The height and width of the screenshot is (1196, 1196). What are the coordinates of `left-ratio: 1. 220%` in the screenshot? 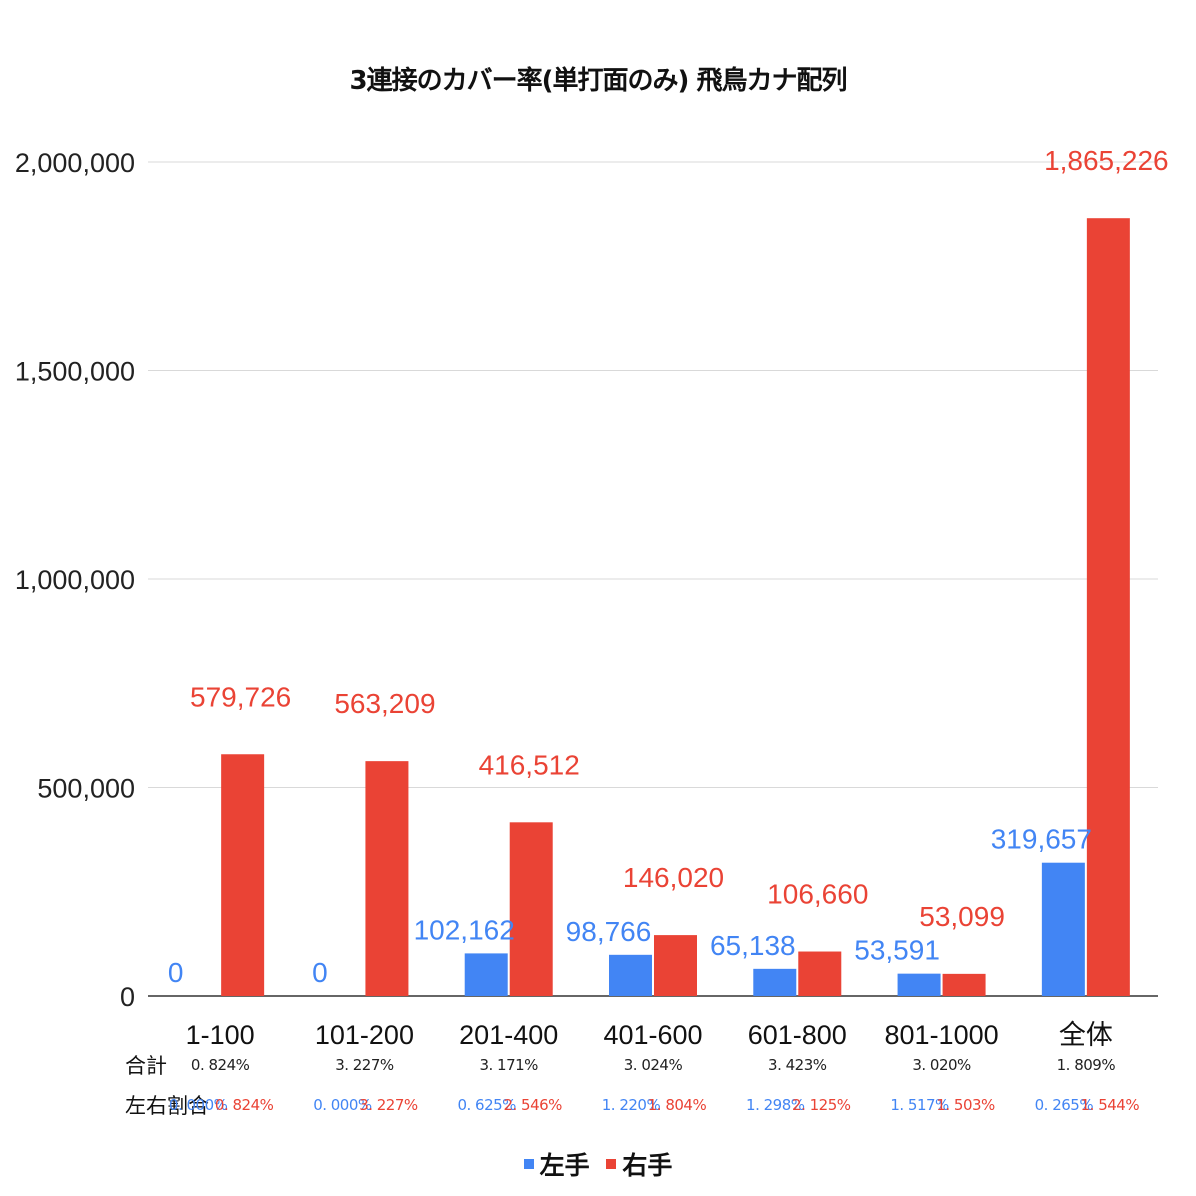 It's located at (631, 1105).